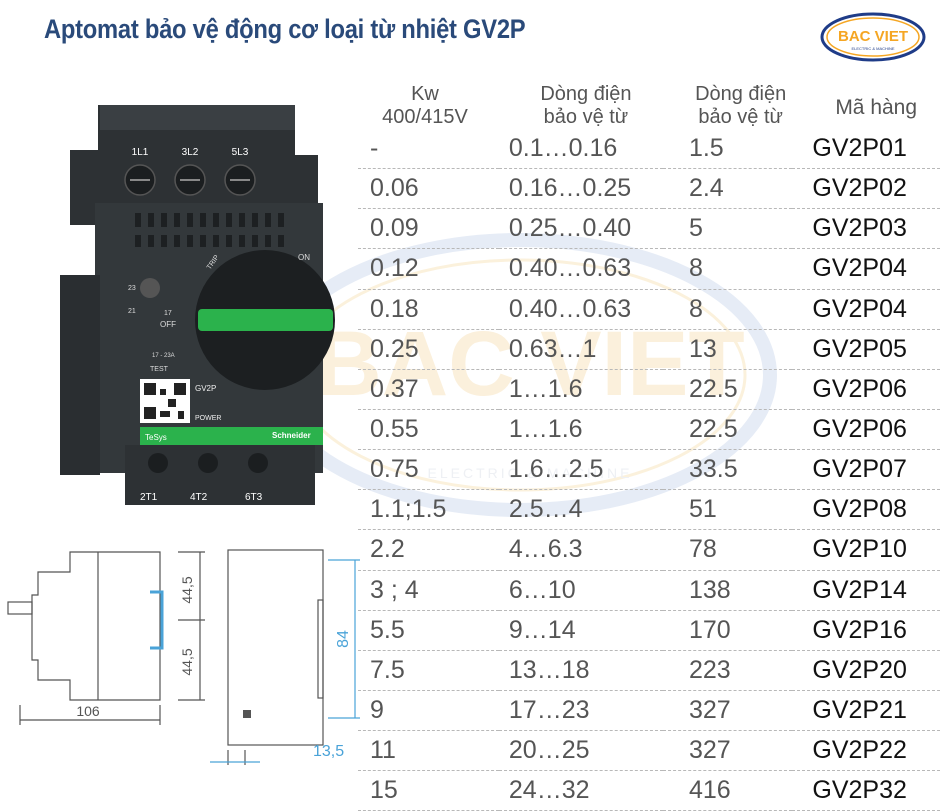  What do you see at coordinates (580, 790) in the screenshot?
I see `cell-magnetic-current: 24…32` at bounding box center [580, 790].